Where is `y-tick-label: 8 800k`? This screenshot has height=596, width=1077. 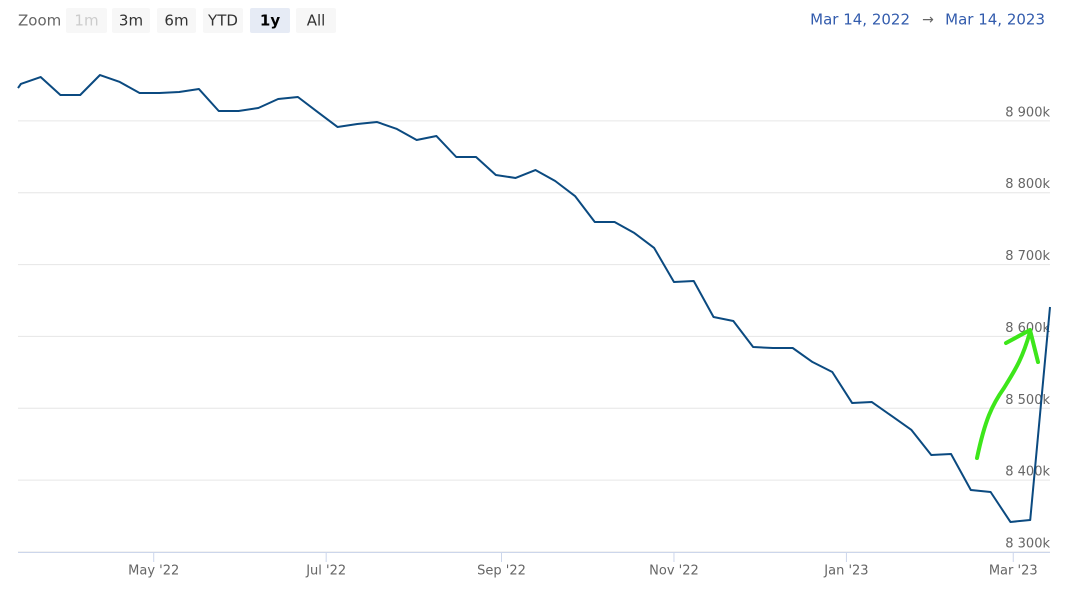
y-tick-label: 8 800k is located at coordinates (1027, 184).